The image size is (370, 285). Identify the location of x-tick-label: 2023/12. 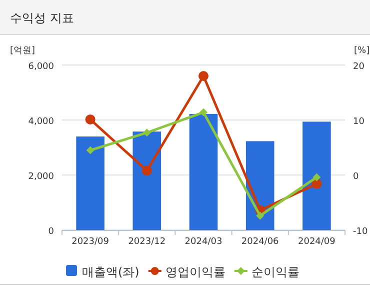
(147, 242).